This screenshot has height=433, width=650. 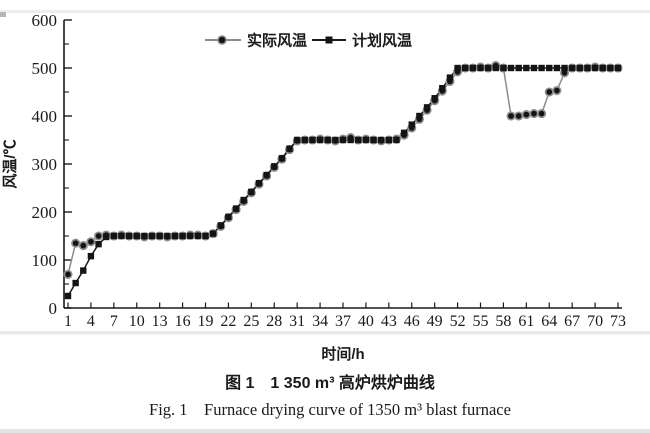 I want to click on x-tick-label: 73, so click(x=618, y=321).